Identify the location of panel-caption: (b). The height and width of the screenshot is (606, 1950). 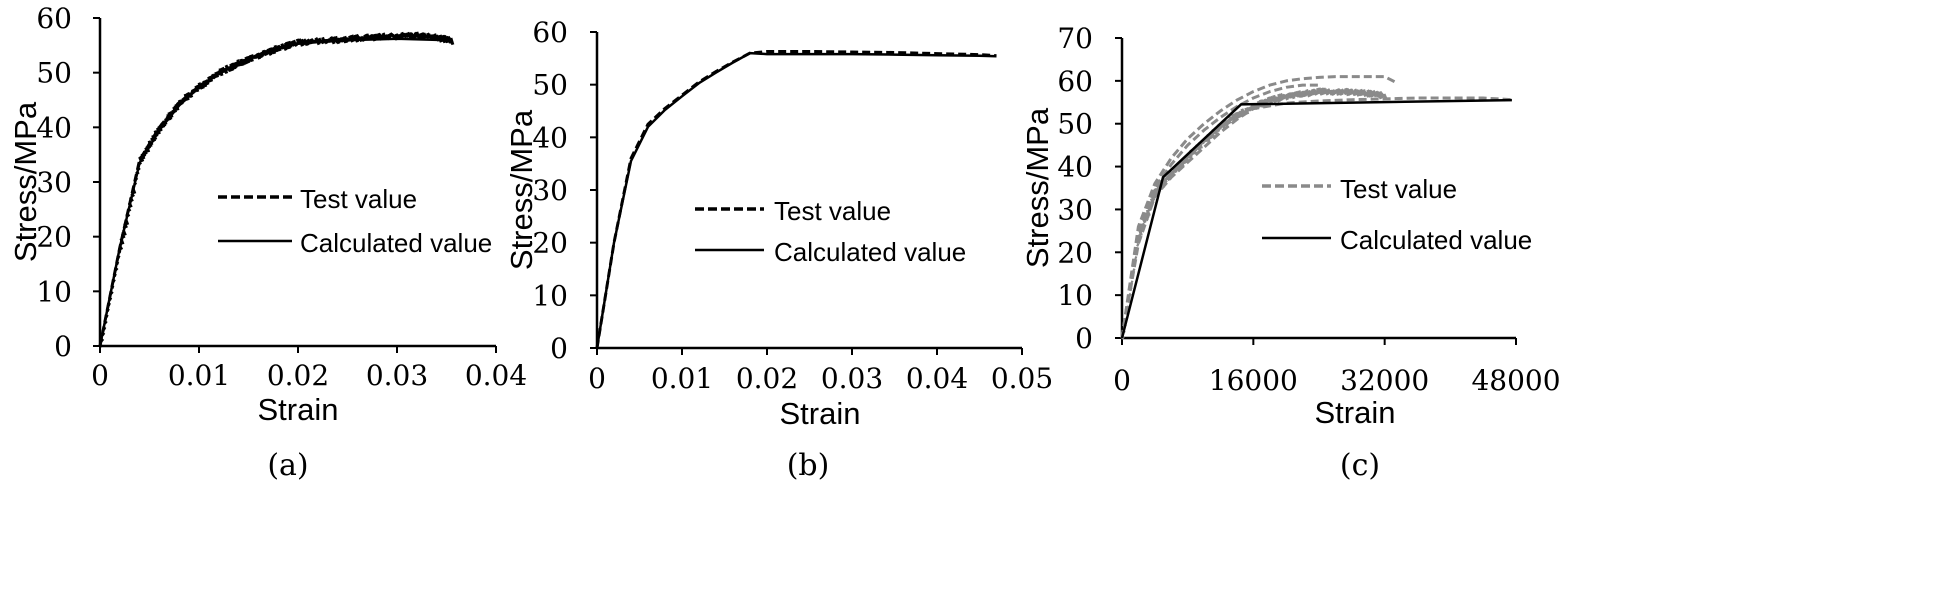
(808, 465).